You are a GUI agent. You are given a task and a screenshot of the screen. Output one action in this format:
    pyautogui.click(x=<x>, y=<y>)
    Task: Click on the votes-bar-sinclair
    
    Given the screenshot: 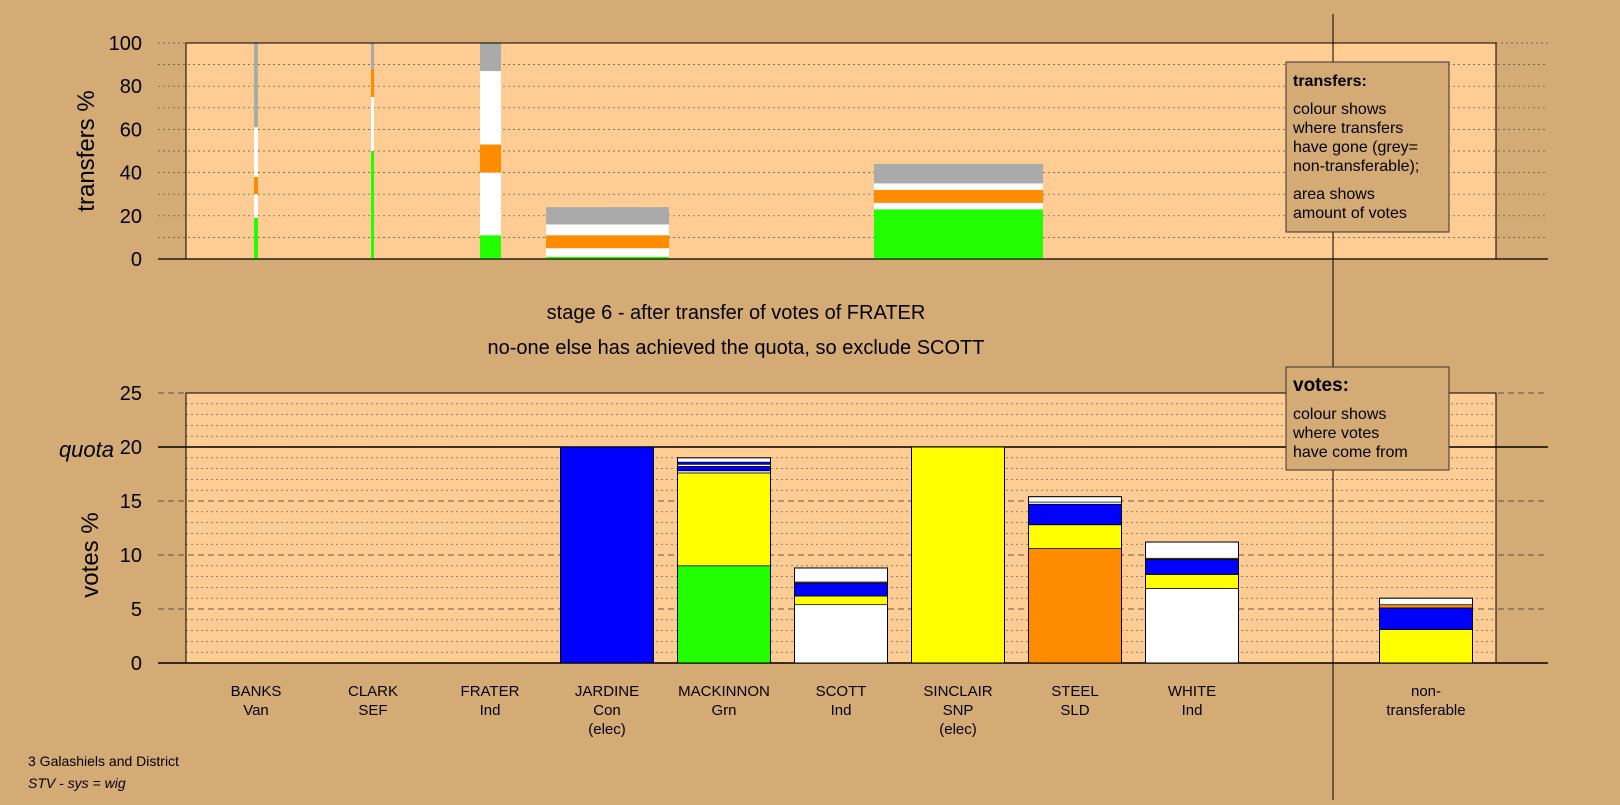 What is the action you would take?
    pyautogui.click(x=958, y=555)
    